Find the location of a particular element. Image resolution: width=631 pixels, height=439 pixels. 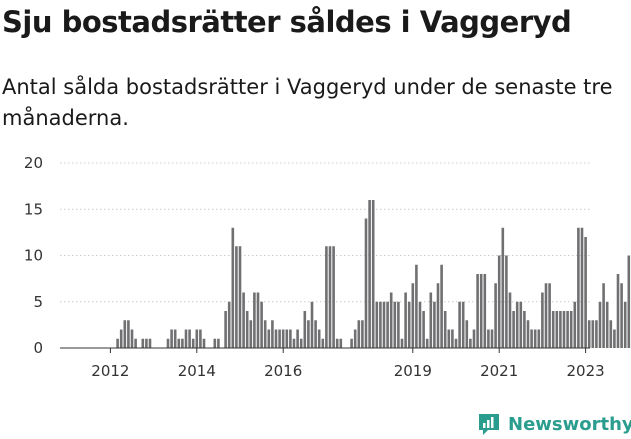

x-tick-label: 2012 is located at coordinates (110, 371).